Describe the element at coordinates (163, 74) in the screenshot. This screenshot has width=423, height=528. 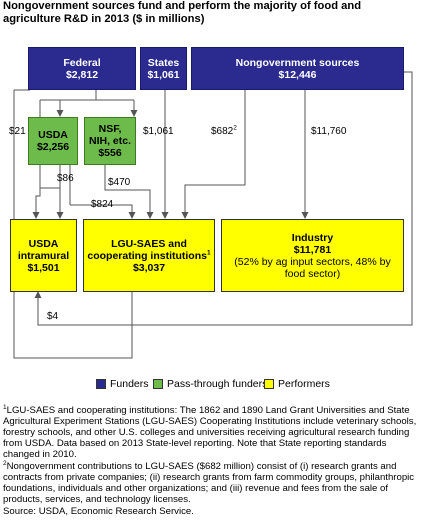
I see `states-value: $1,061` at that location.